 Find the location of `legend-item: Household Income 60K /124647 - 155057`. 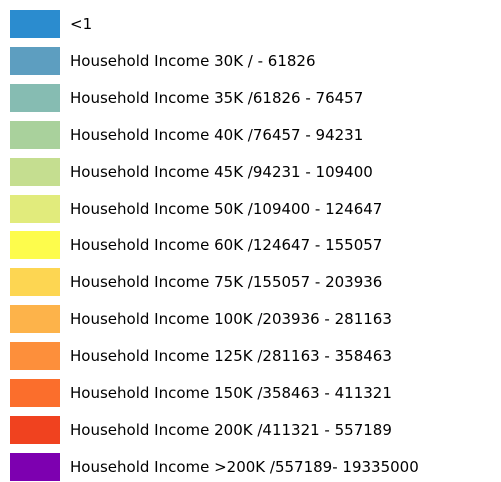

legend-item: Household Income 60K /124647 - 155057 is located at coordinates (196, 245).